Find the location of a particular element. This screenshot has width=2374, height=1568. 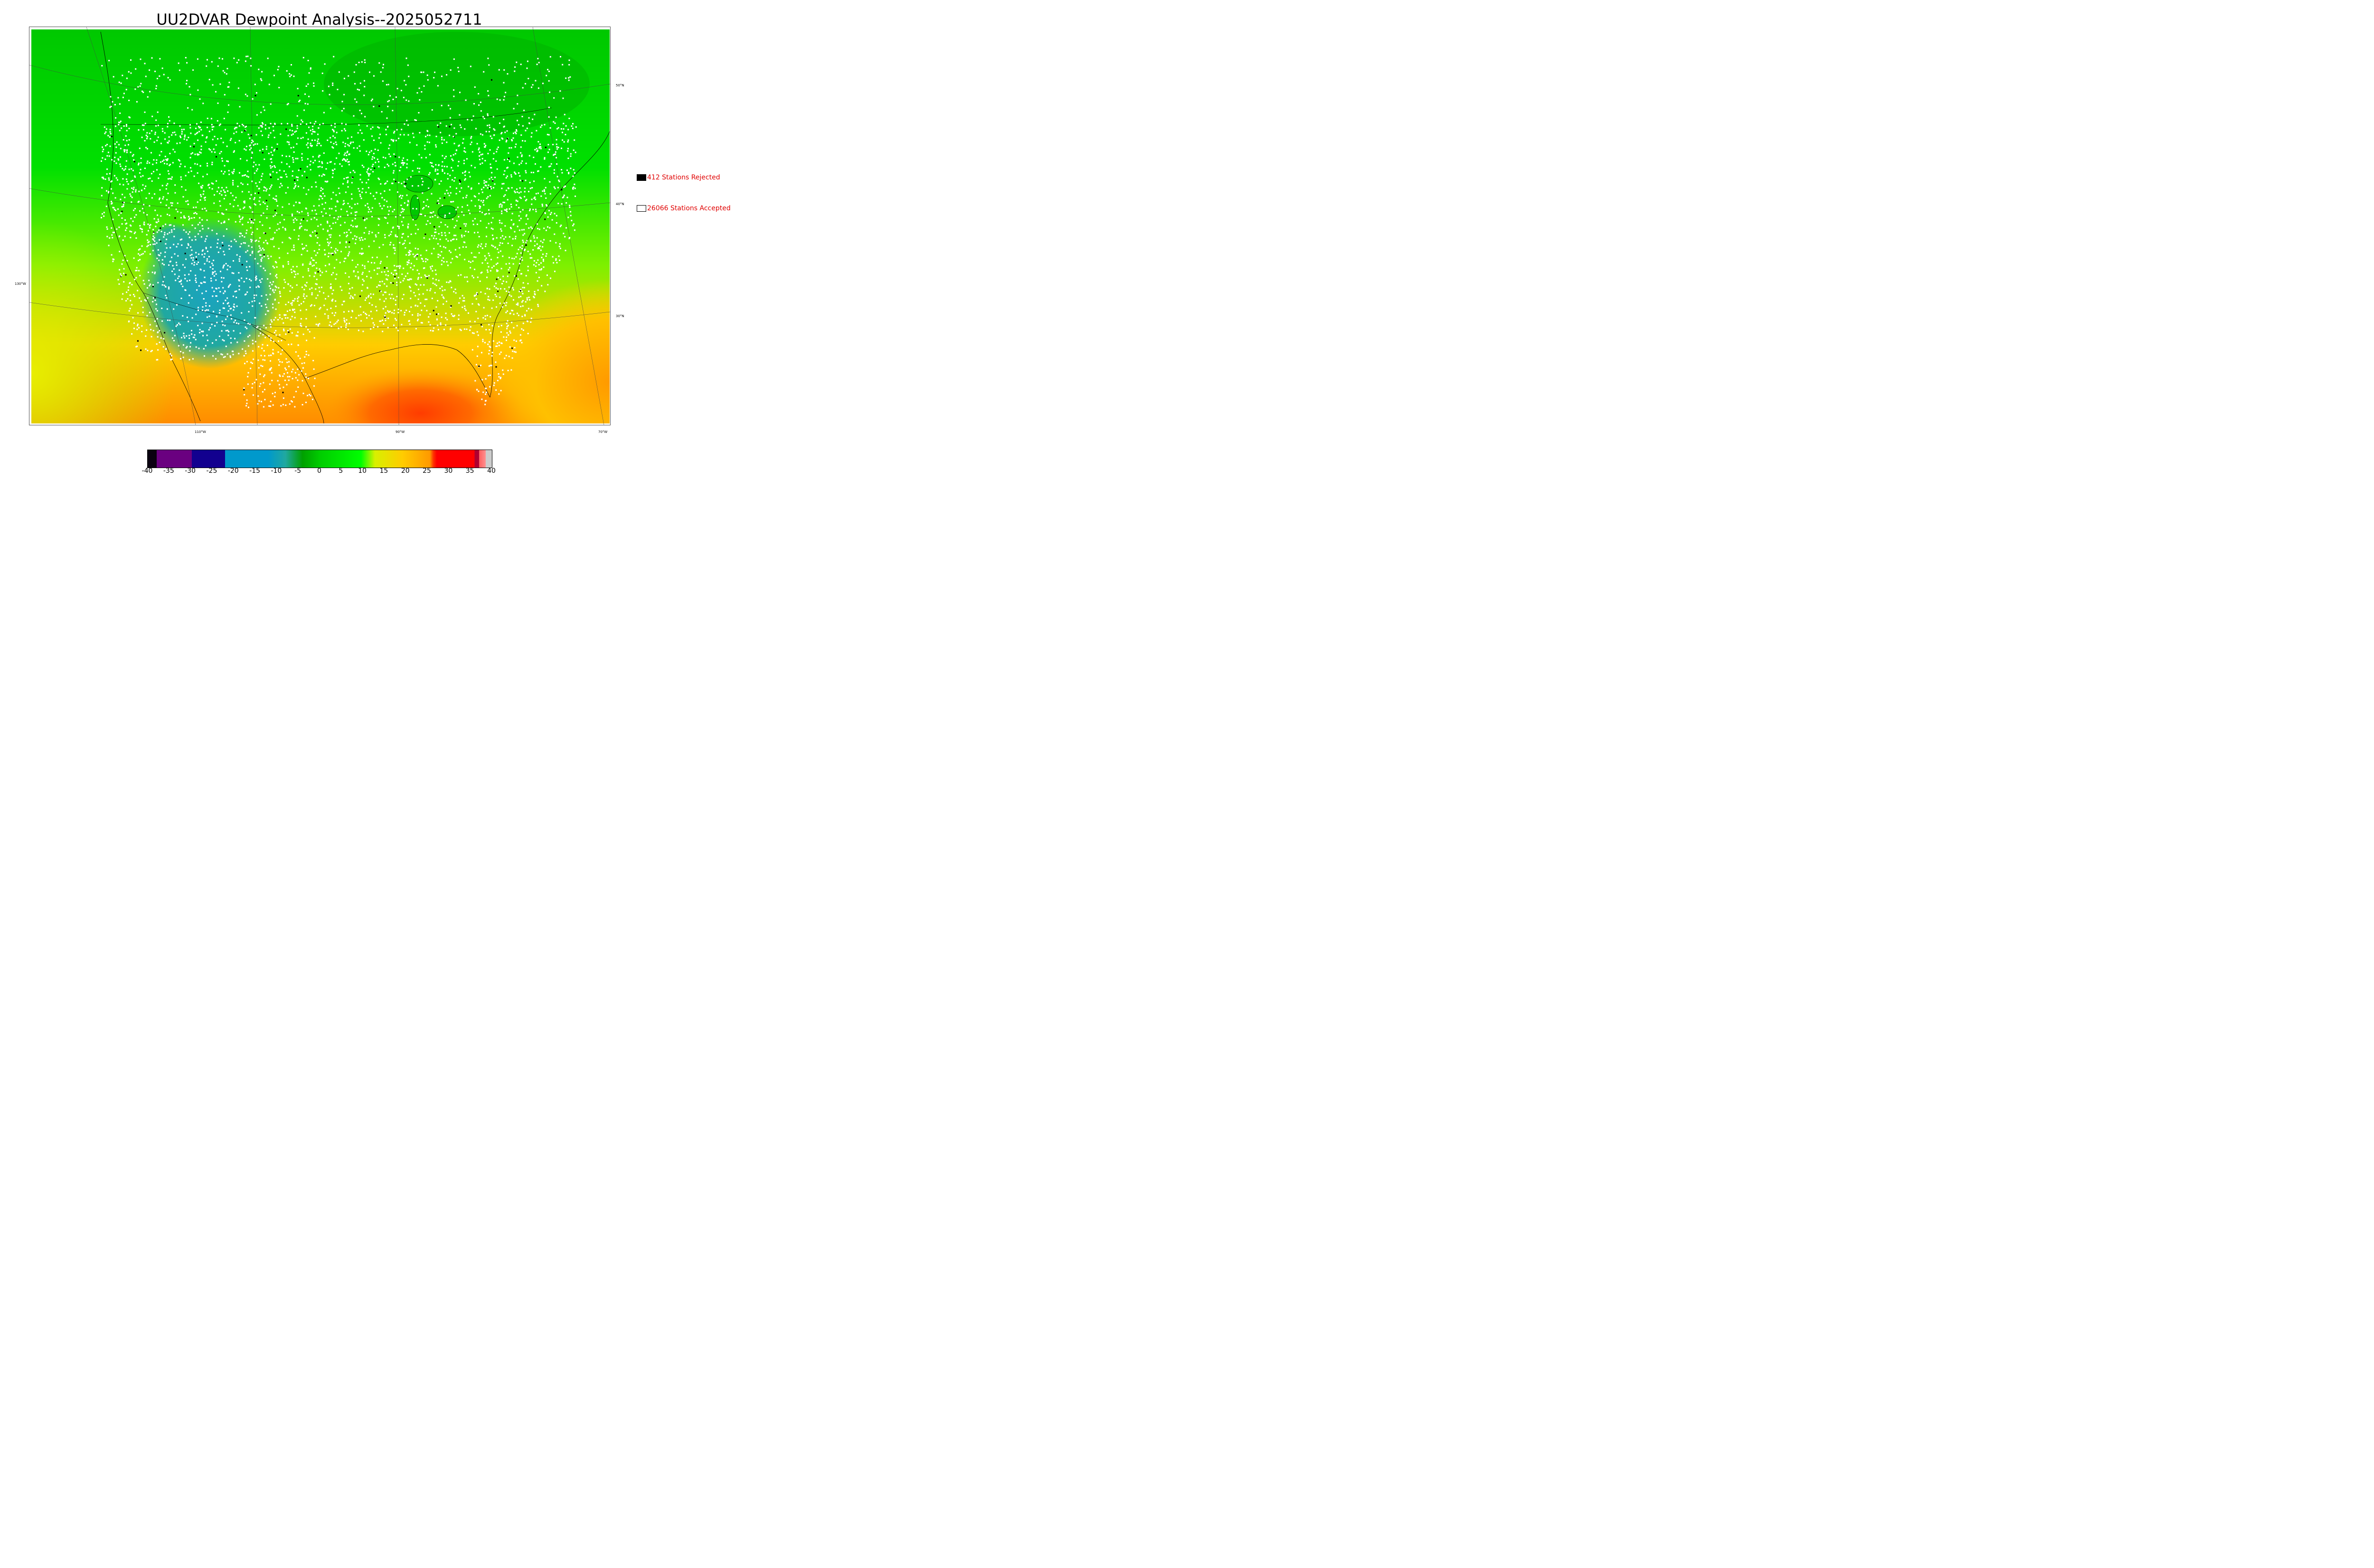

map-frame is located at coordinates (320, 226).